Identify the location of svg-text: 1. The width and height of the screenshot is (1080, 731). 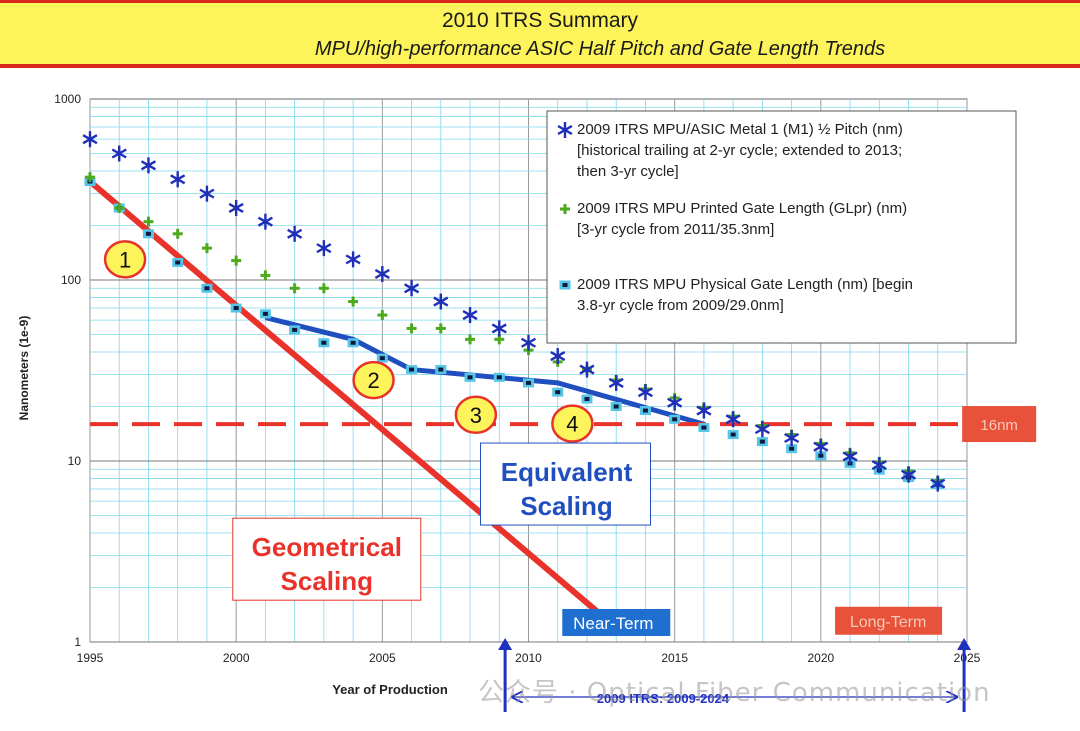
(125, 259).